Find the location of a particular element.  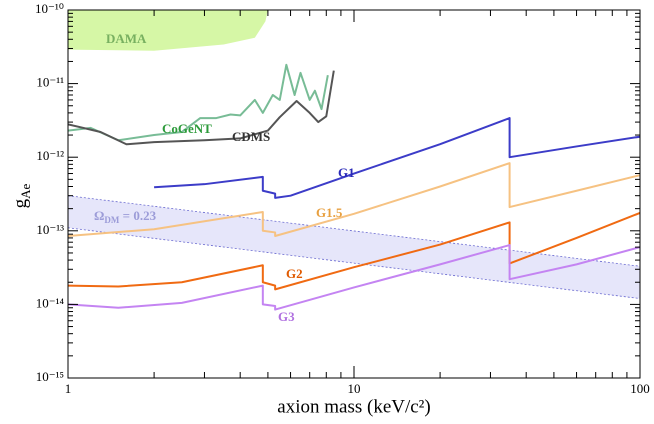

band-upper is located at coordinates (354, 231).